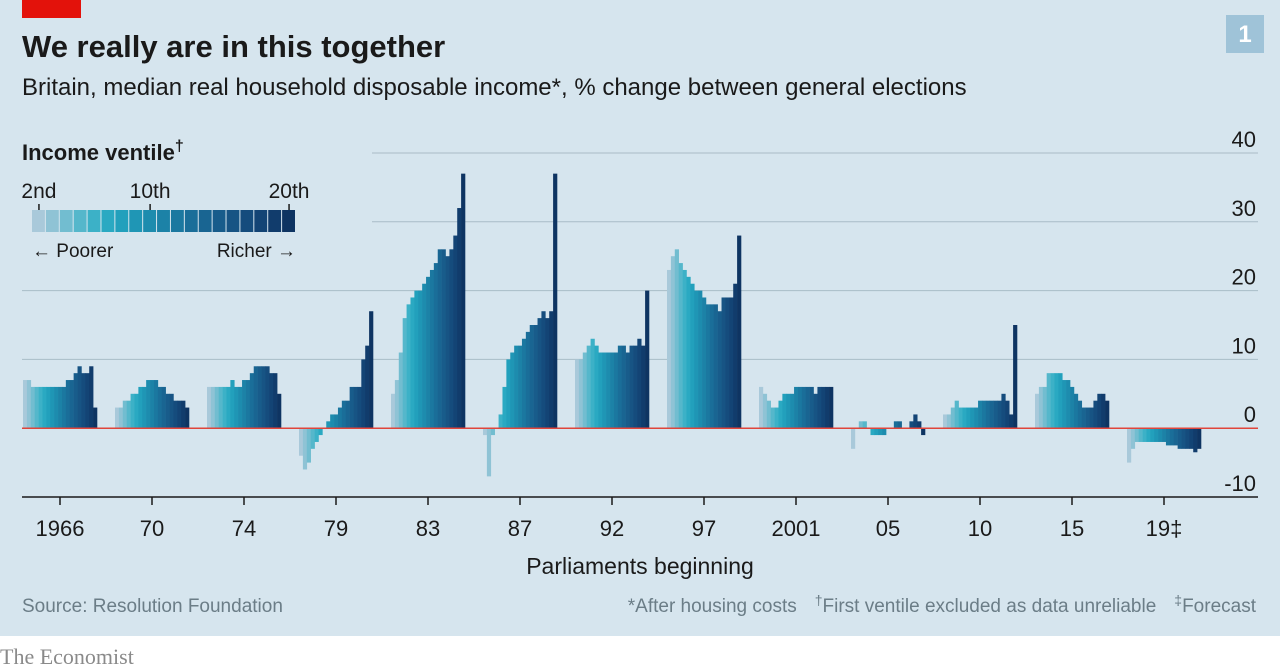 This screenshot has width=1280, height=672. What do you see at coordinates (1244, 208) in the screenshot?
I see `y-tick-label: 30` at bounding box center [1244, 208].